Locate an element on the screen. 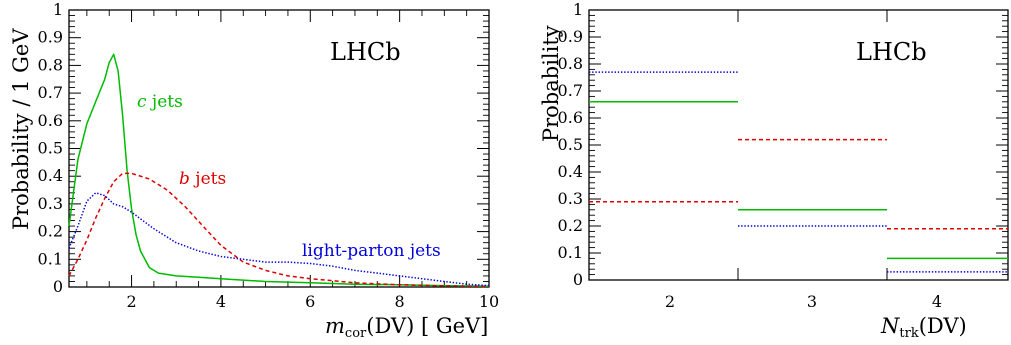 The image size is (1011, 345). series-label-b-jets-letter: b is located at coordinates (184, 179).